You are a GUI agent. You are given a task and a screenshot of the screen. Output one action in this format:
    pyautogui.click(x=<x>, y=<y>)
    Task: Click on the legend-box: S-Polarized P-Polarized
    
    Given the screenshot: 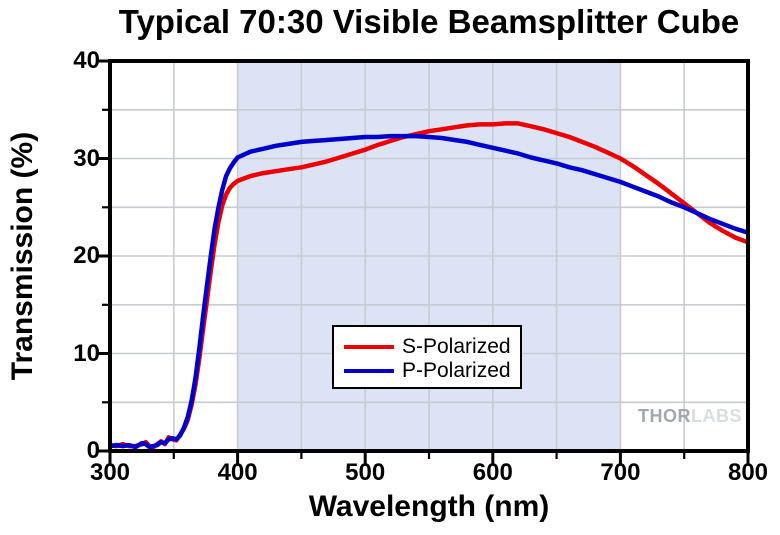 What is the action you would take?
    pyautogui.click(x=427, y=357)
    